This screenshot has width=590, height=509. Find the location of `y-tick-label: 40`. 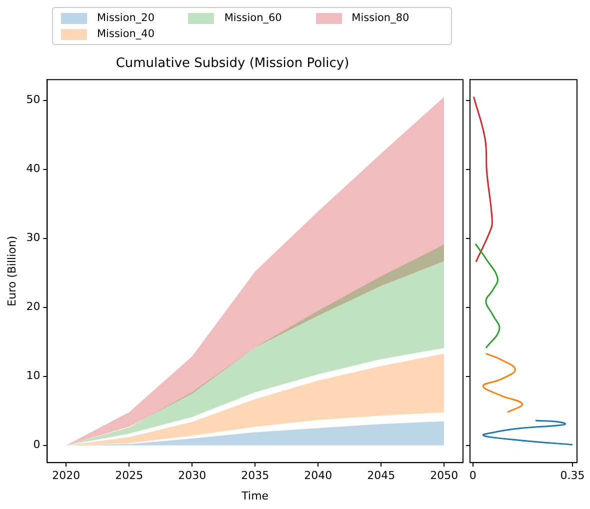

y-tick-label: 40 is located at coordinates (33, 169).